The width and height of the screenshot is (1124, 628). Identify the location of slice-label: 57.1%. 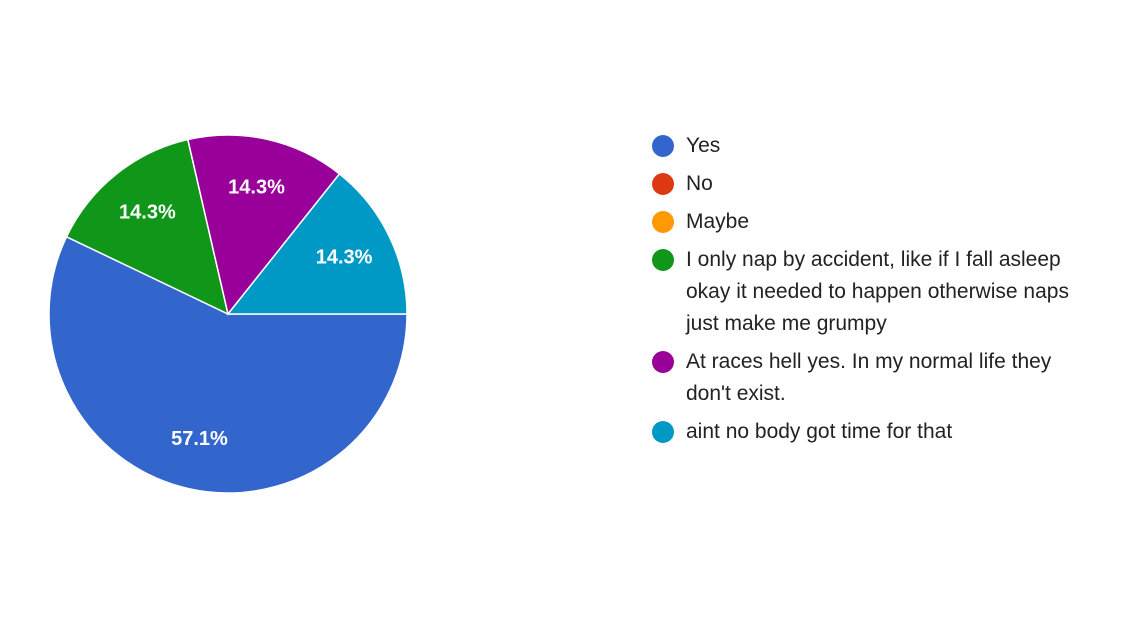
(199, 439).